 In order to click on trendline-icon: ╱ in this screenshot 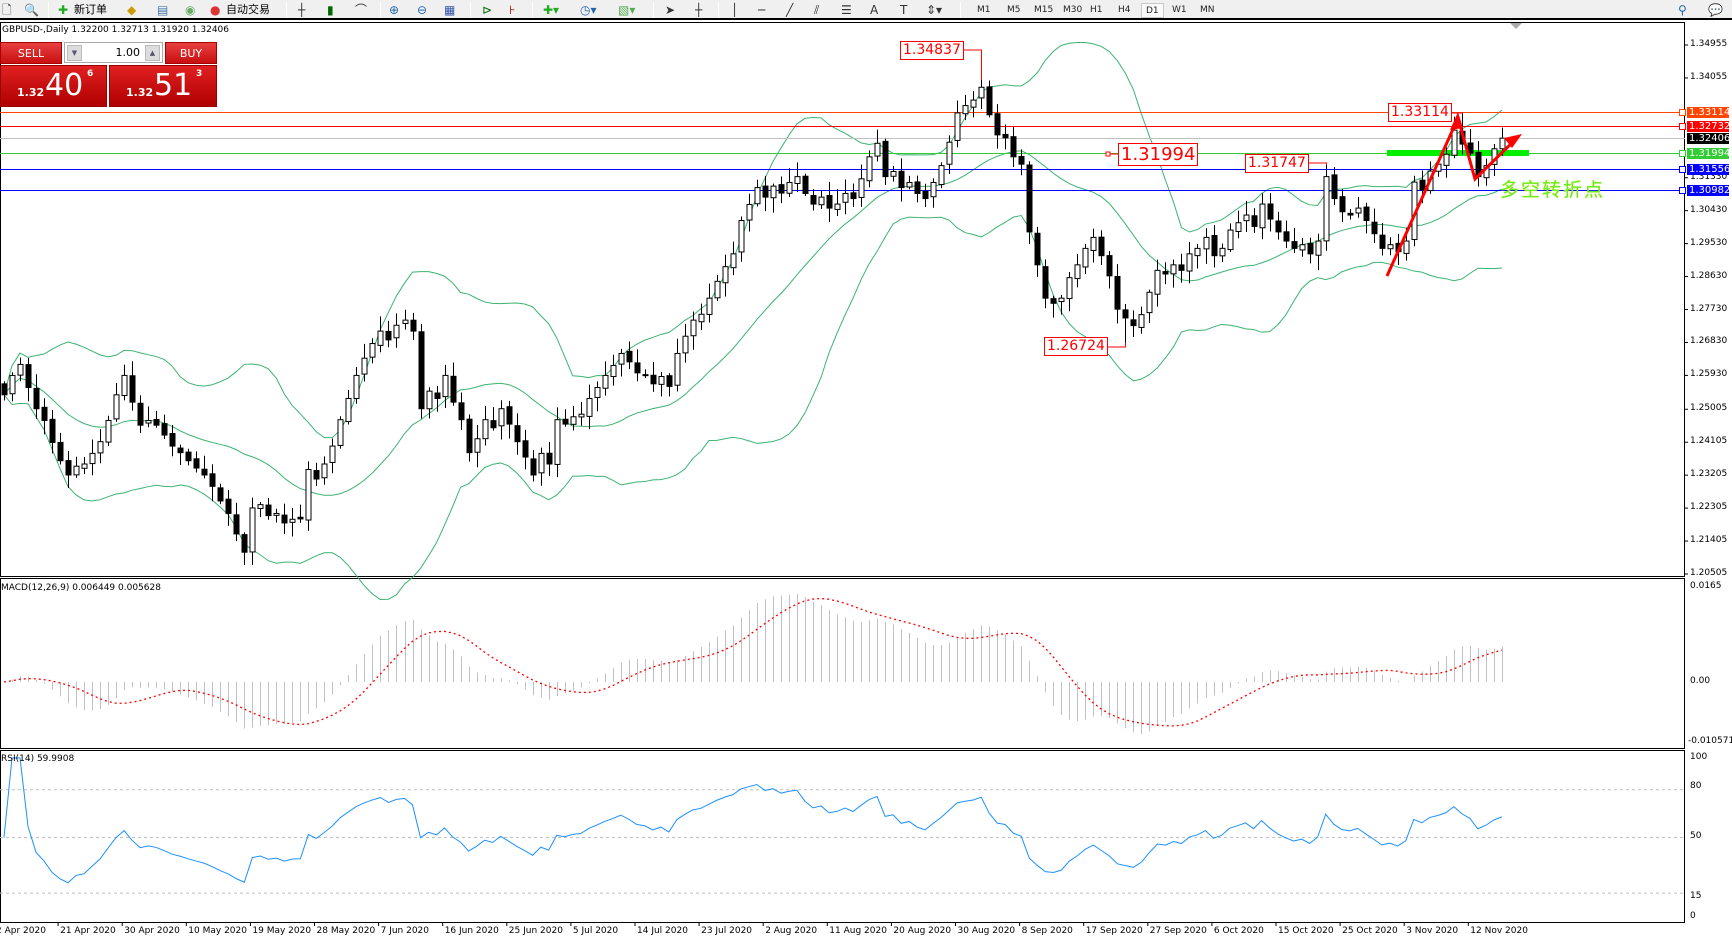, I will do `click(790, 10)`.